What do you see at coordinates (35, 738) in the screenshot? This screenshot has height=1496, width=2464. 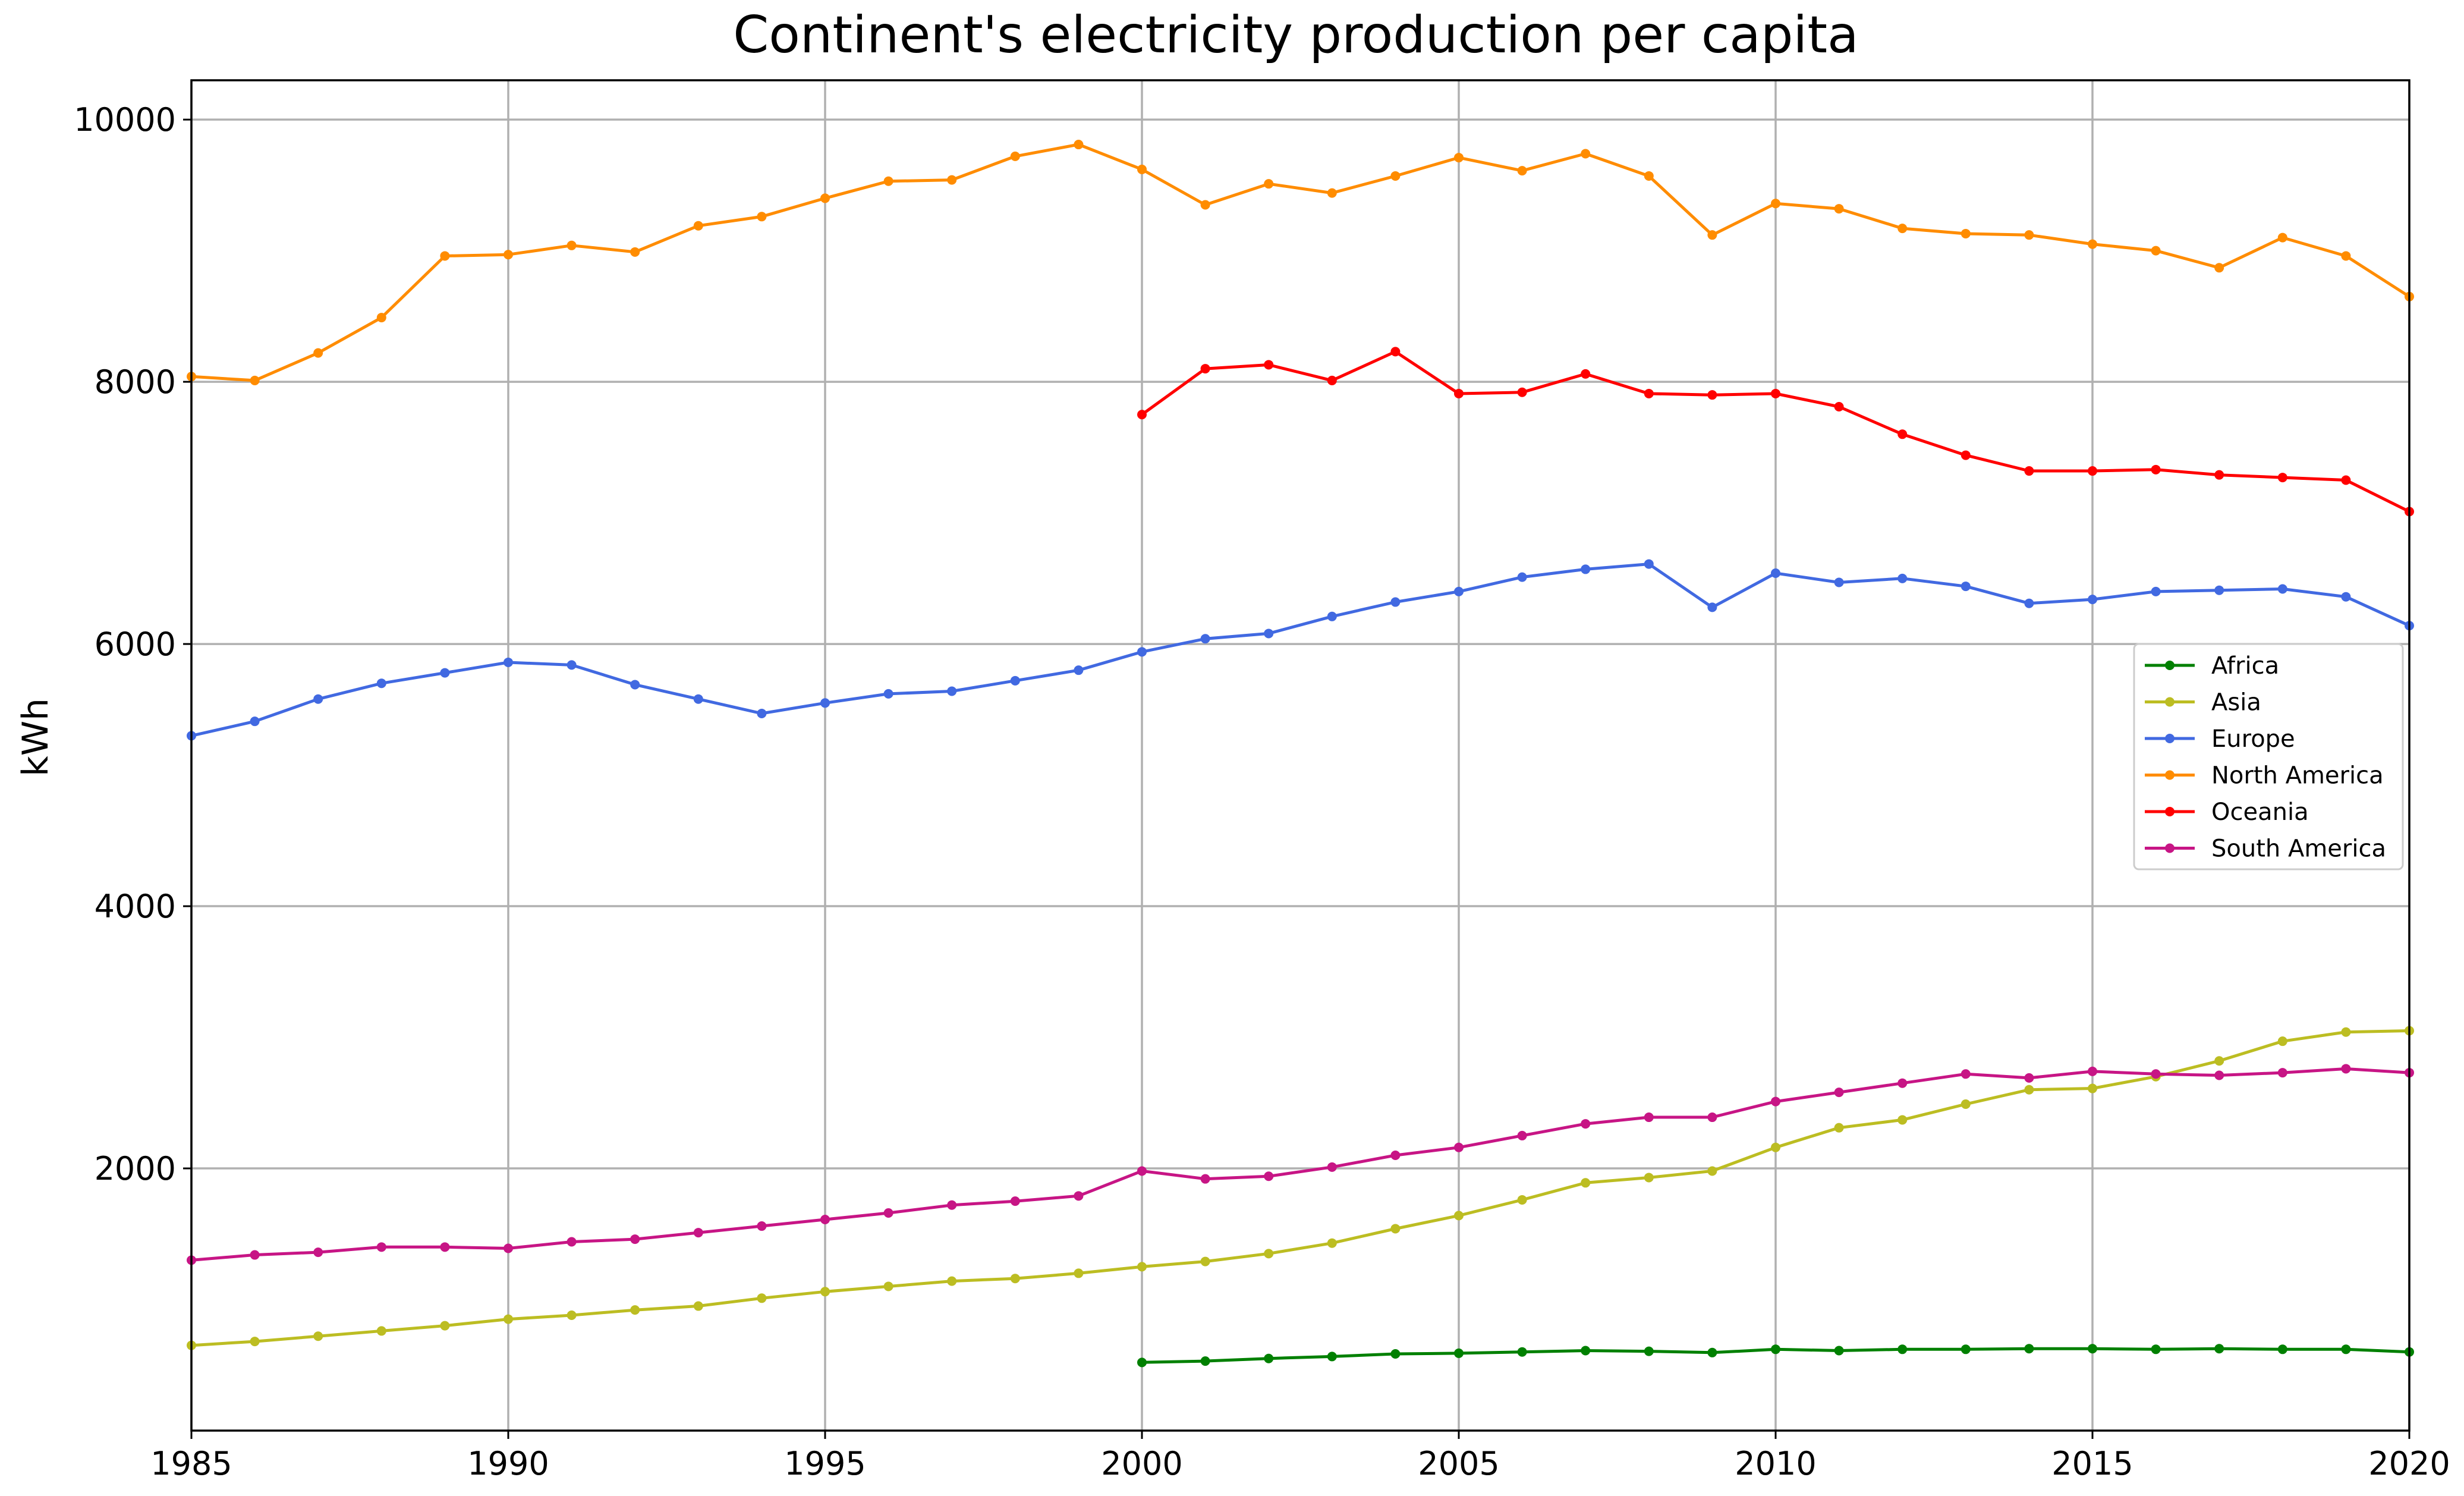 I see `y-axis-label: kWh` at bounding box center [35, 738].